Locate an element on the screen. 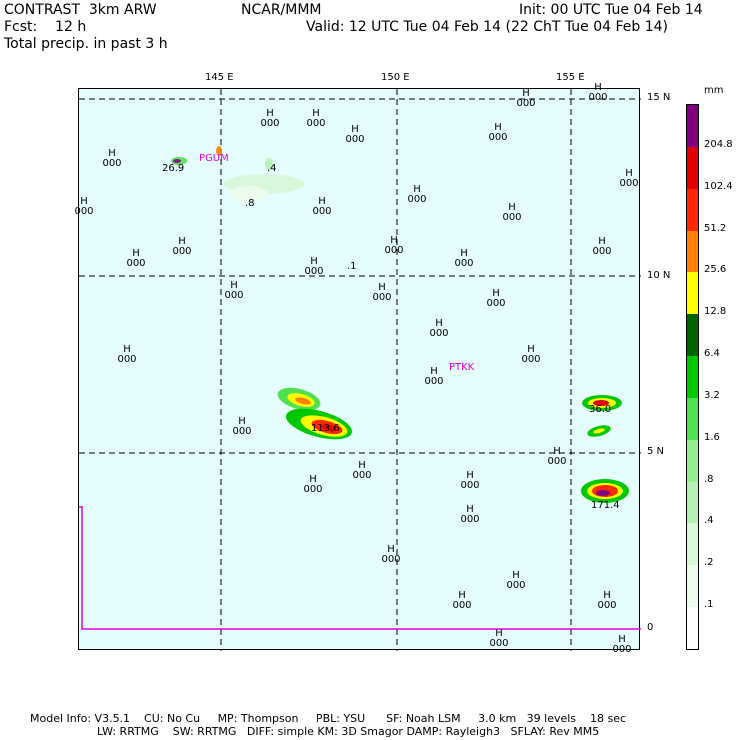  legend-level-label: .1 is located at coordinates (709, 605).